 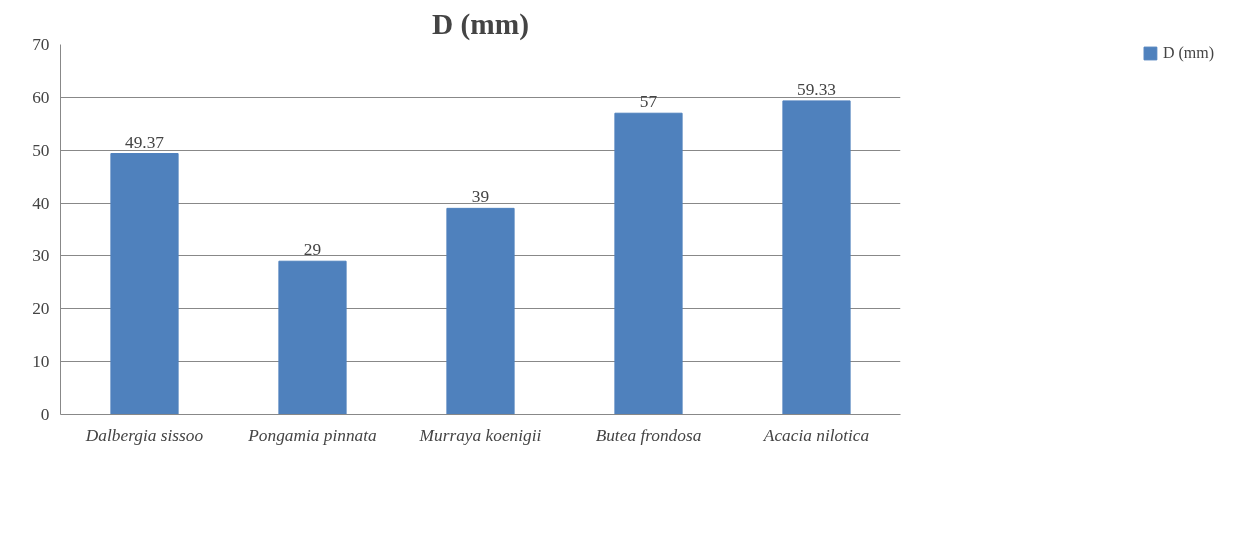 What do you see at coordinates (816, 435) in the screenshot?
I see `x-tick-label: Acacia nilotica` at bounding box center [816, 435].